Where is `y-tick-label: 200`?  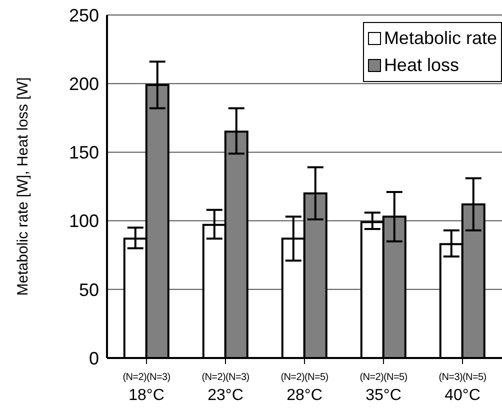 y-tick-label: 200 is located at coordinates (83, 84).